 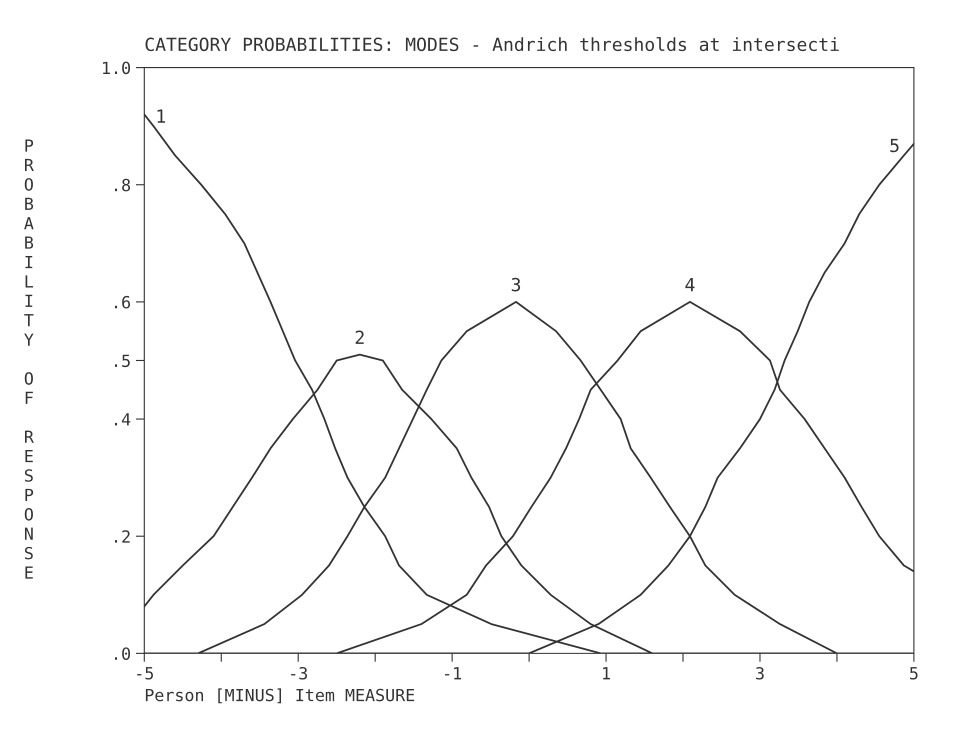 What do you see at coordinates (360, 337) in the screenshot?
I see `series-label: 2` at bounding box center [360, 337].